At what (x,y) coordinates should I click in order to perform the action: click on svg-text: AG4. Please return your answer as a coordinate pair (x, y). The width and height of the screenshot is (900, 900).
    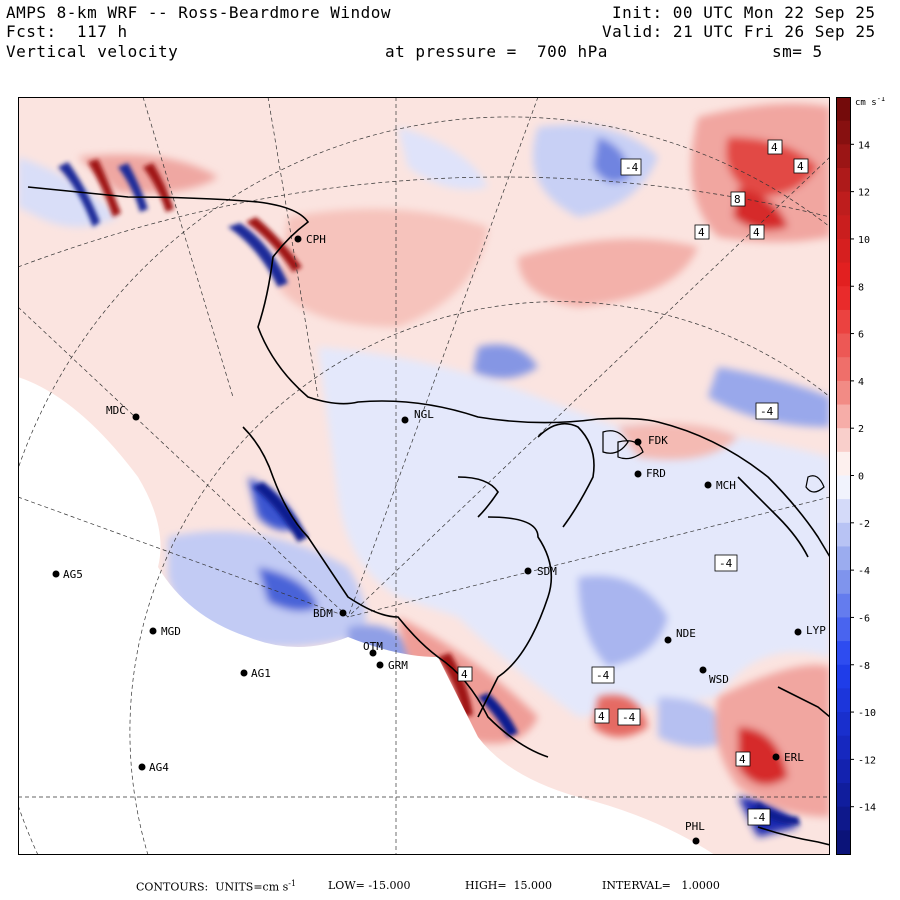
    Looking at the image, I should click on (159, 767).